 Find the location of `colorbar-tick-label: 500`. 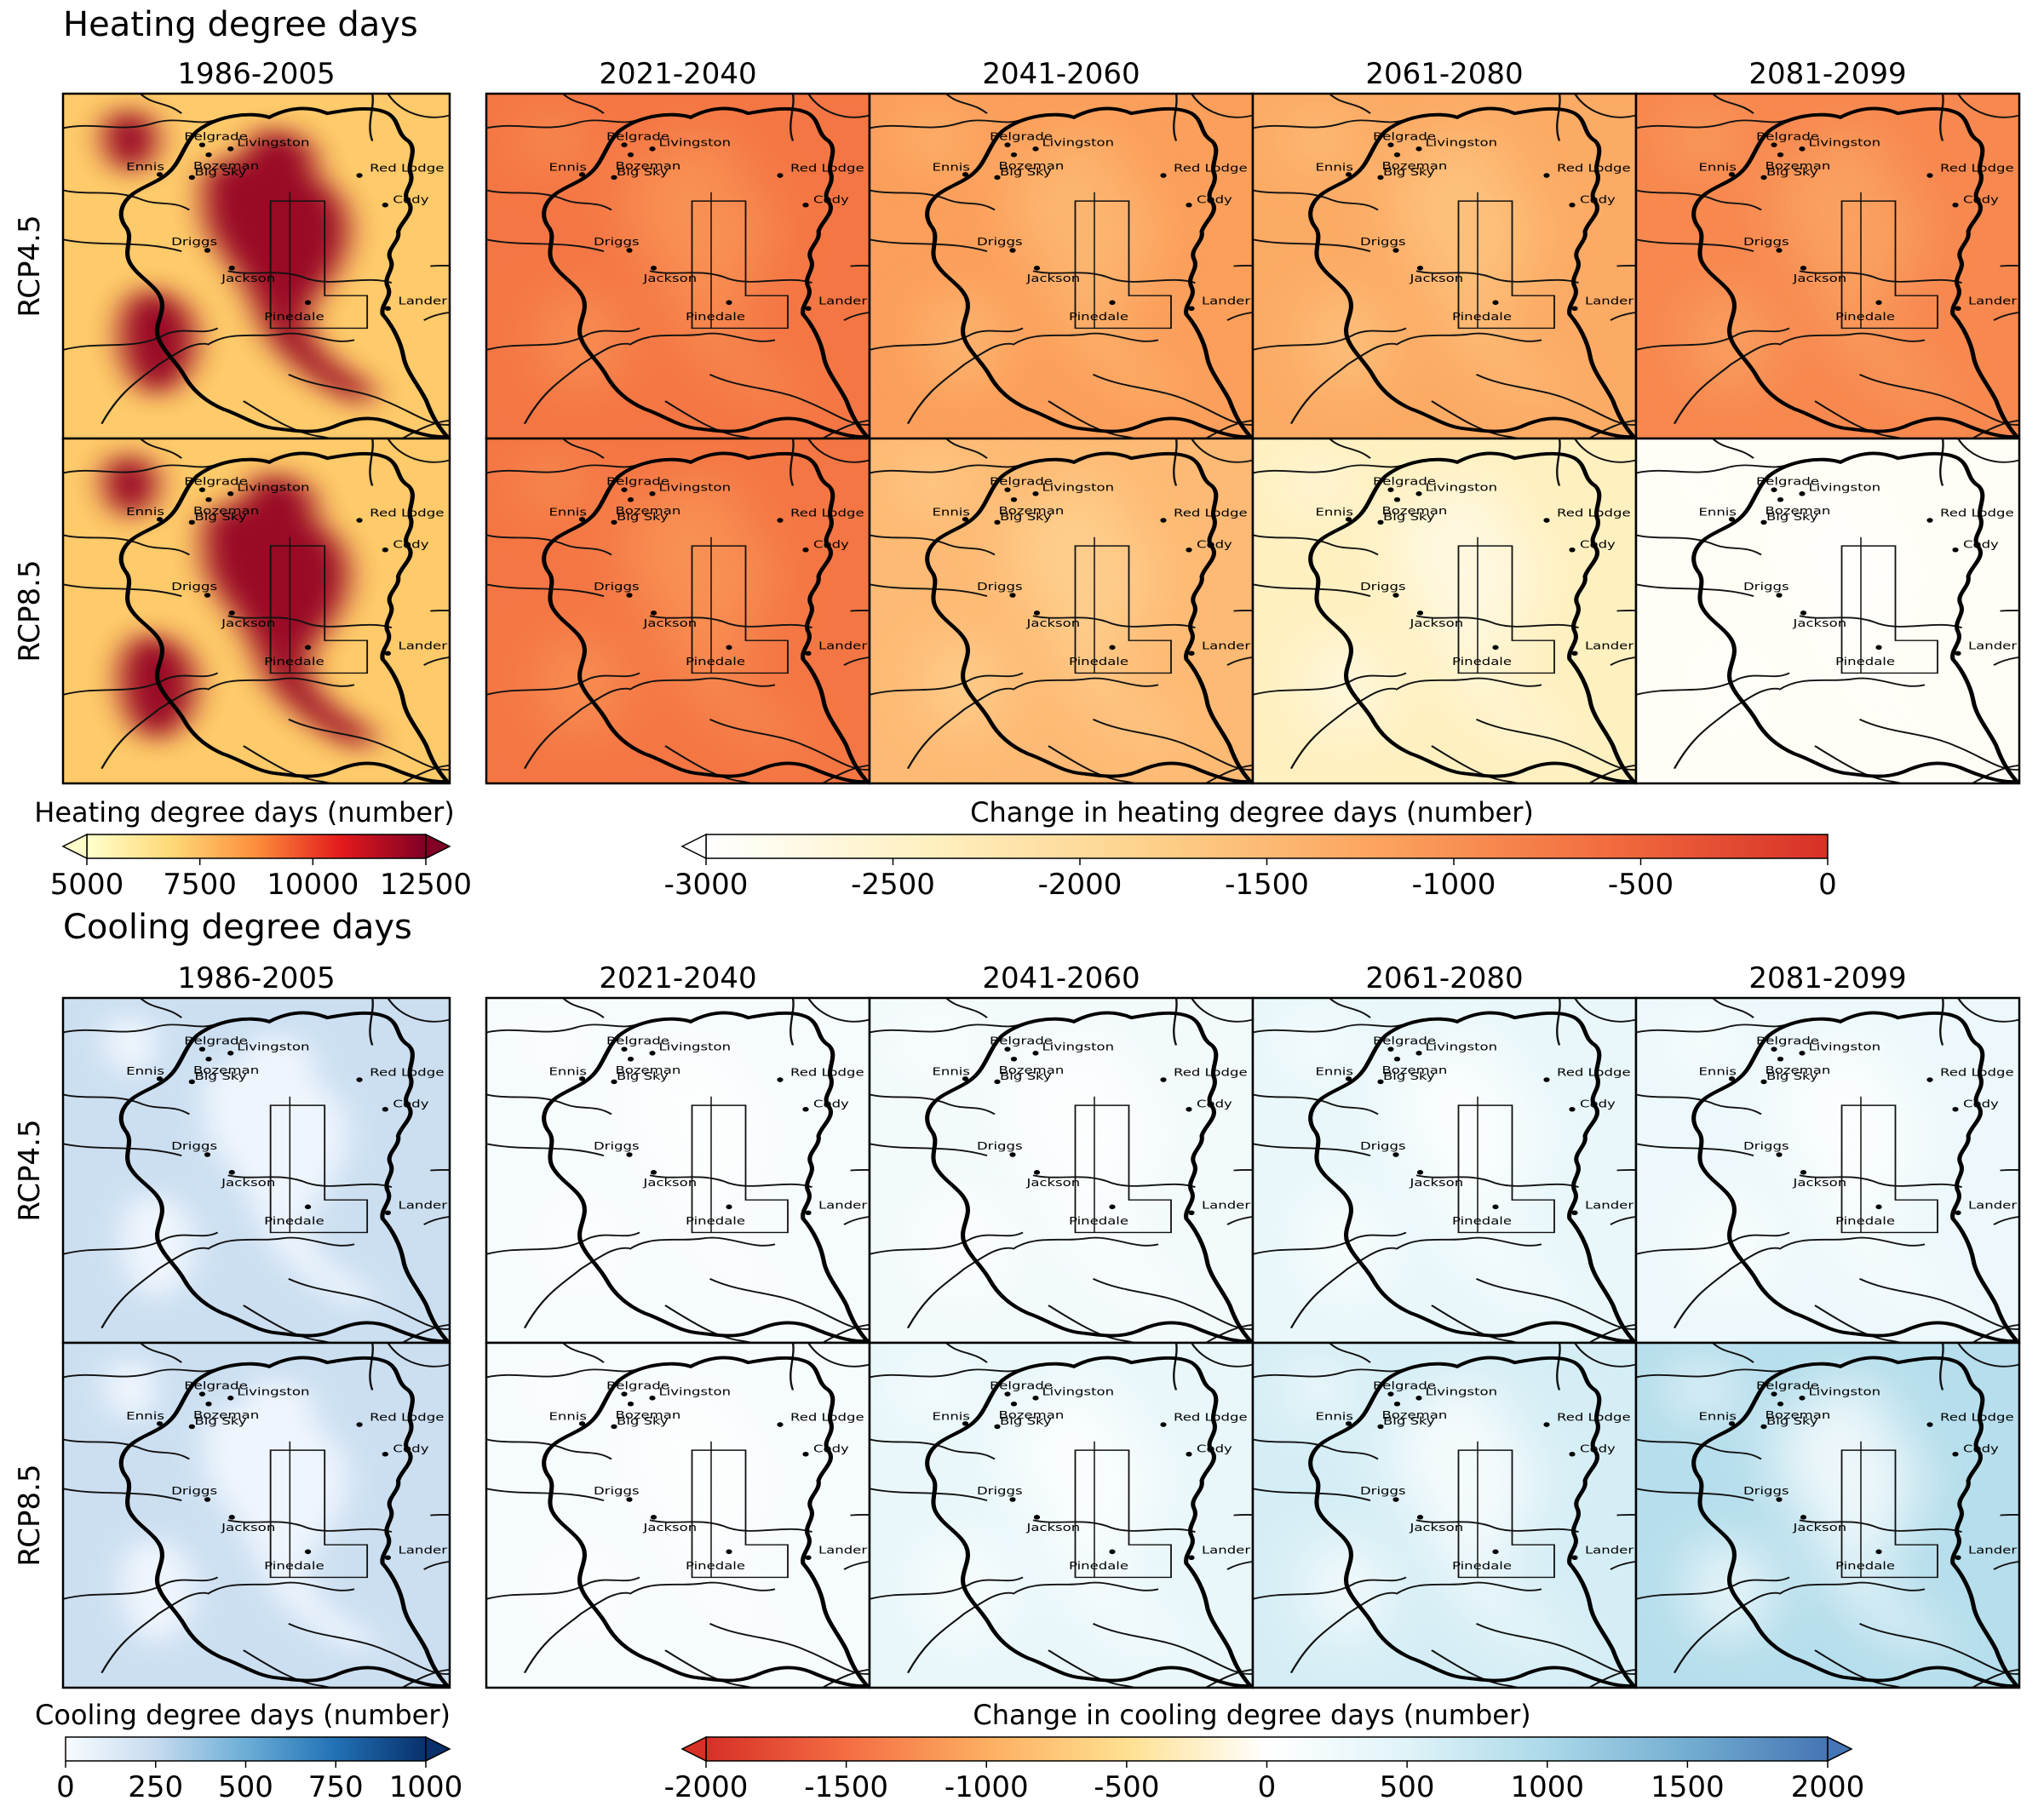

colorbar-tick-label: 500 is located at coordinates (1407, 1787).